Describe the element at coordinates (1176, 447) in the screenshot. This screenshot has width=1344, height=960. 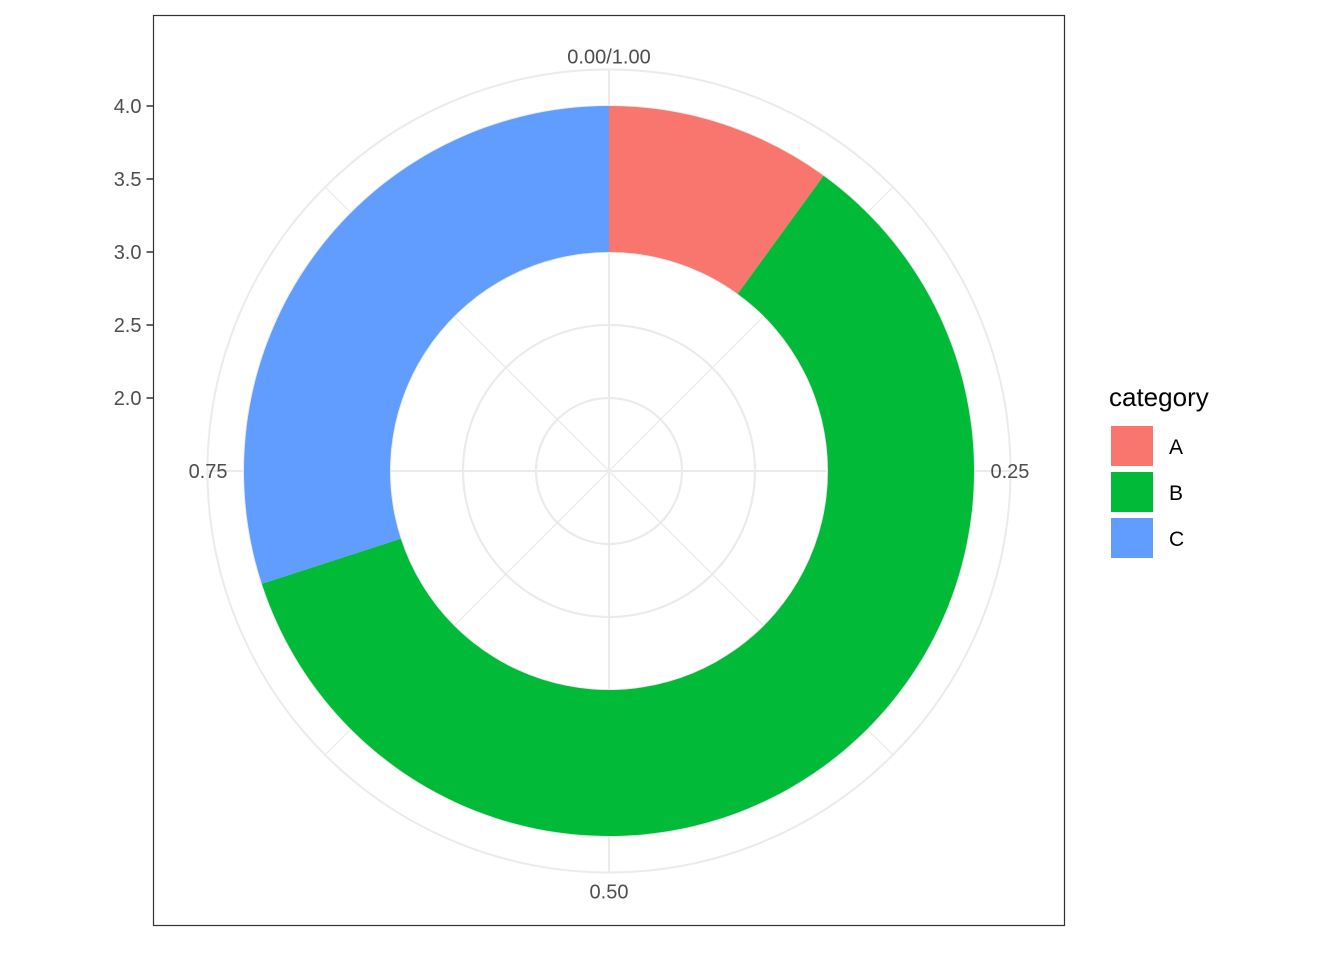
I see `legend-label-A: A` at that location.